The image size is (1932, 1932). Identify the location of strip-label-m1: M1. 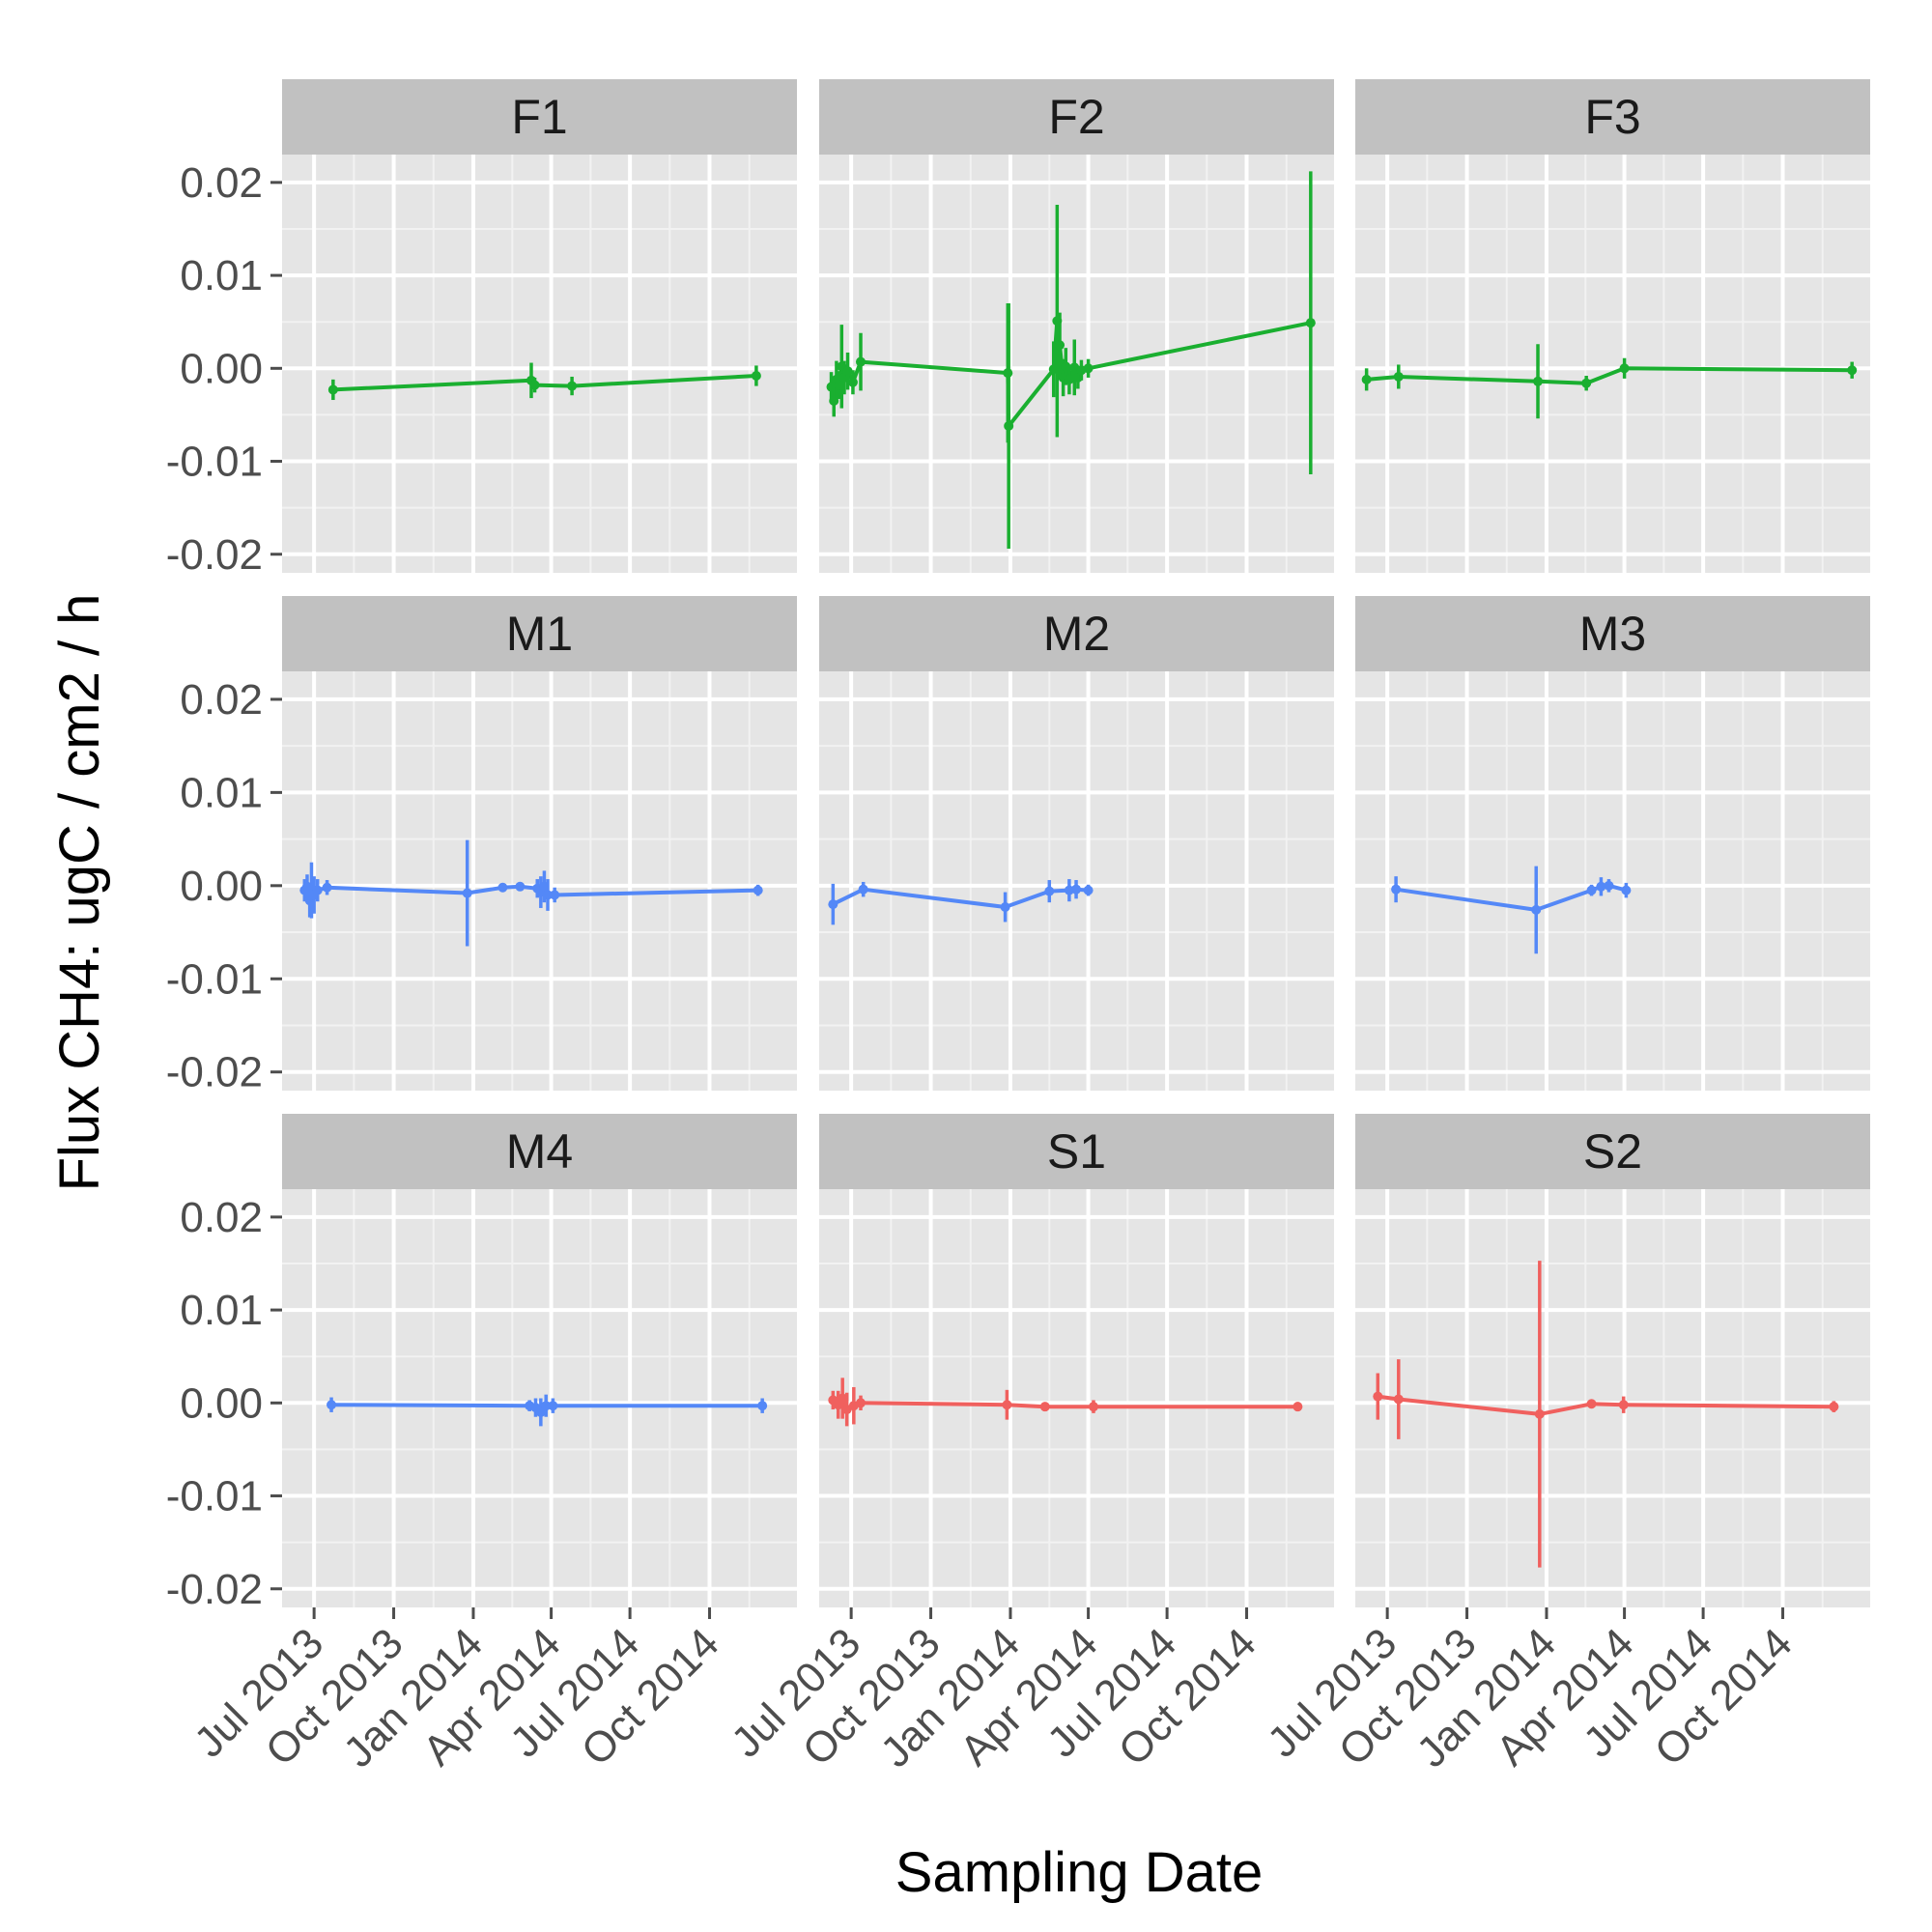
(539, 634).